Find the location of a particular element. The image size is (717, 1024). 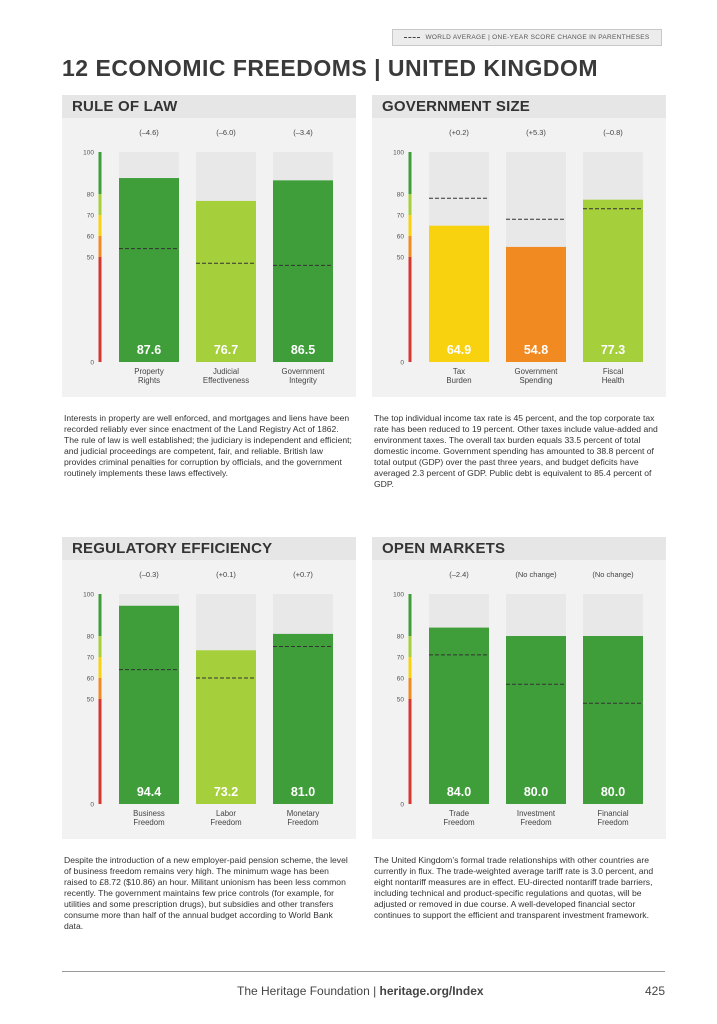

page-number: 425 is located at coordinates (655, 991).